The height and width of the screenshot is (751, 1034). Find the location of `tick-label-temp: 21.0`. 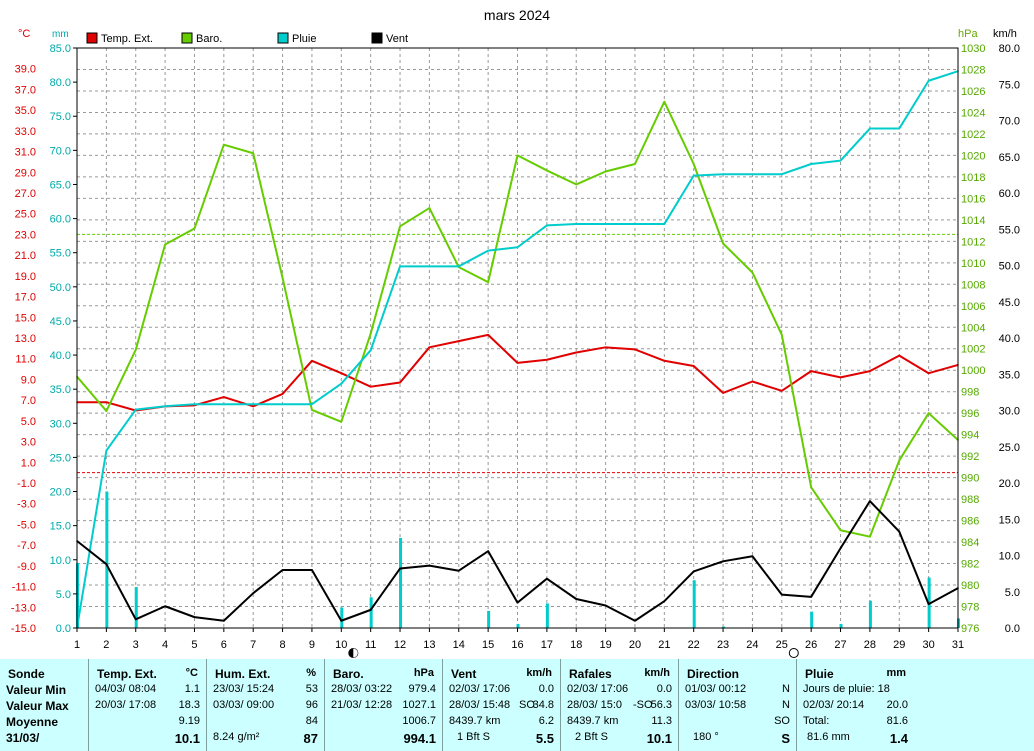

tick-label-temp: 21.0 is located at coordinates (25, 256).